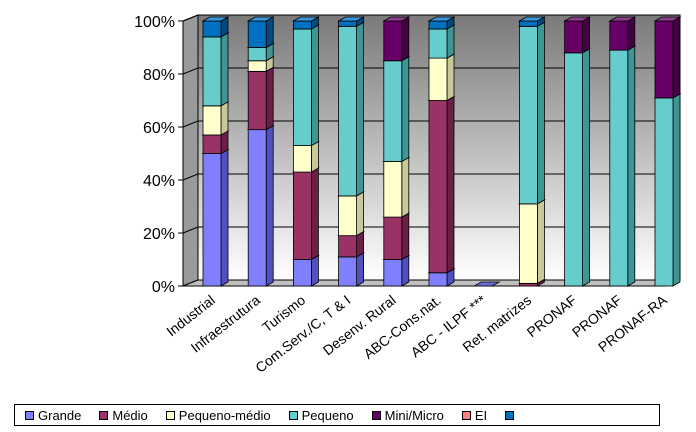 The image size is (696, 432). Describe the element at coordinates (159, 128) in the screenshot. I see `y-tick-label: 60%` at that location.